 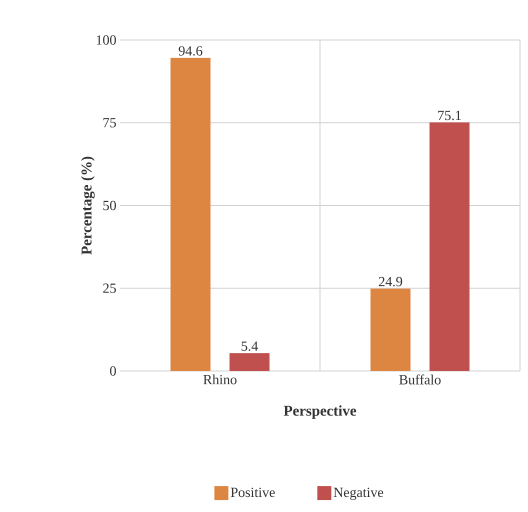 What do you see at coordinates (113, 371) in the screenshot?
I see `y-tick-label: 0` at bounding box center [113, 371].